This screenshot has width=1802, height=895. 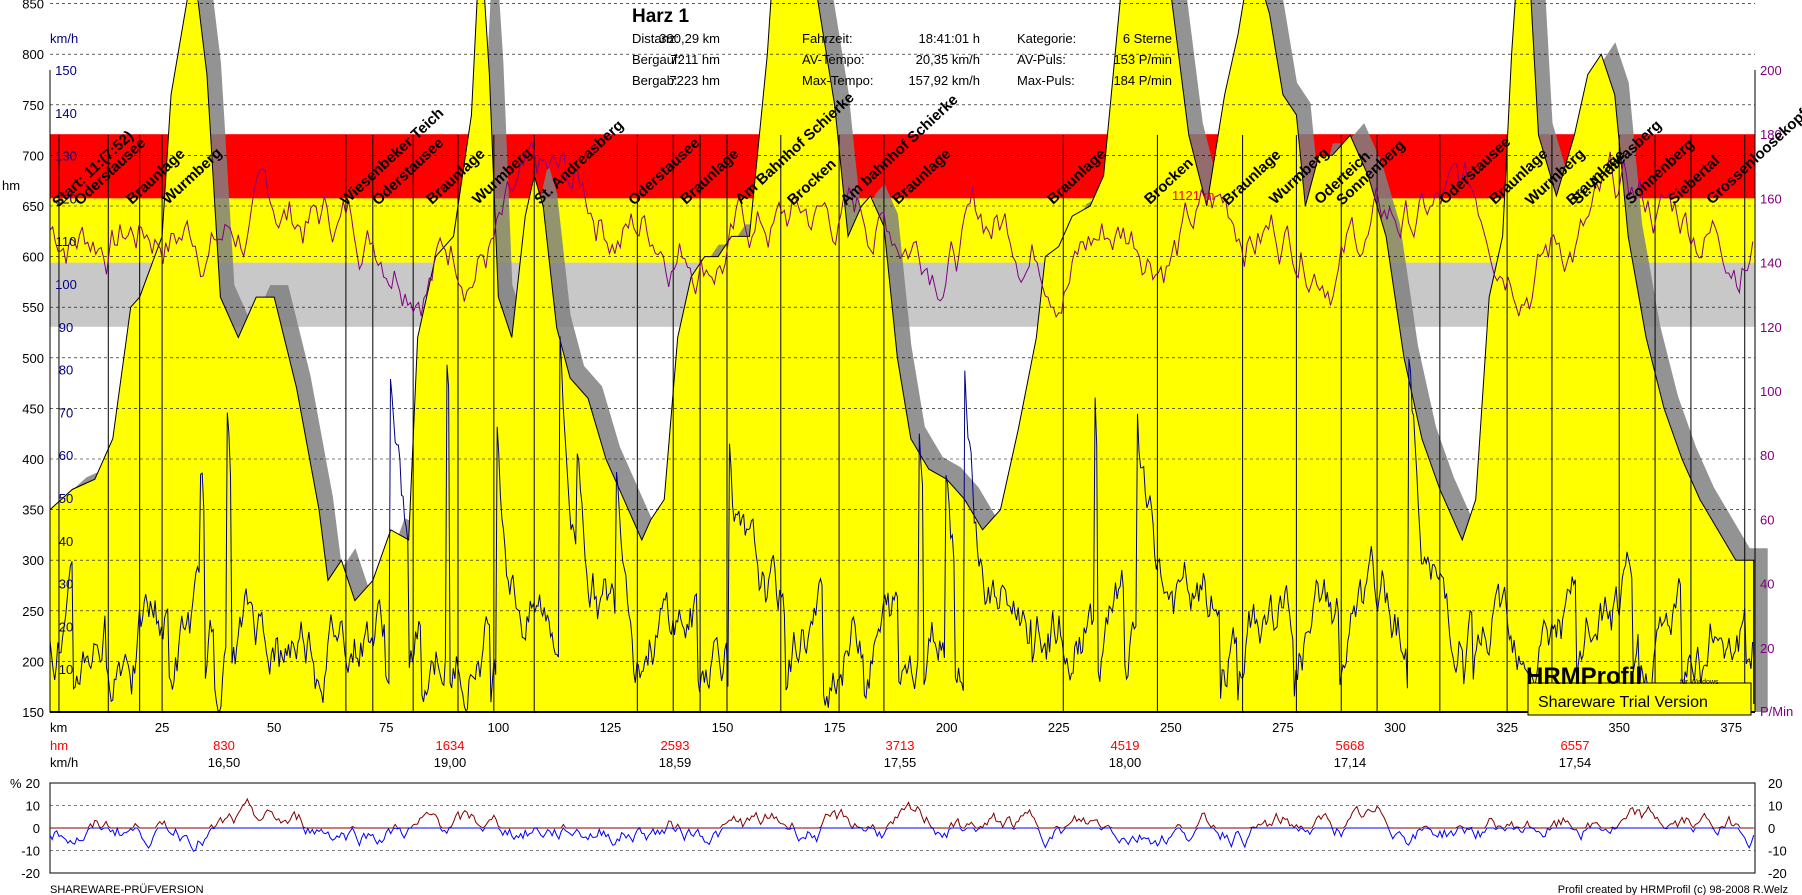 I want to click on gradient-up-line, so click(x=902, y=813).